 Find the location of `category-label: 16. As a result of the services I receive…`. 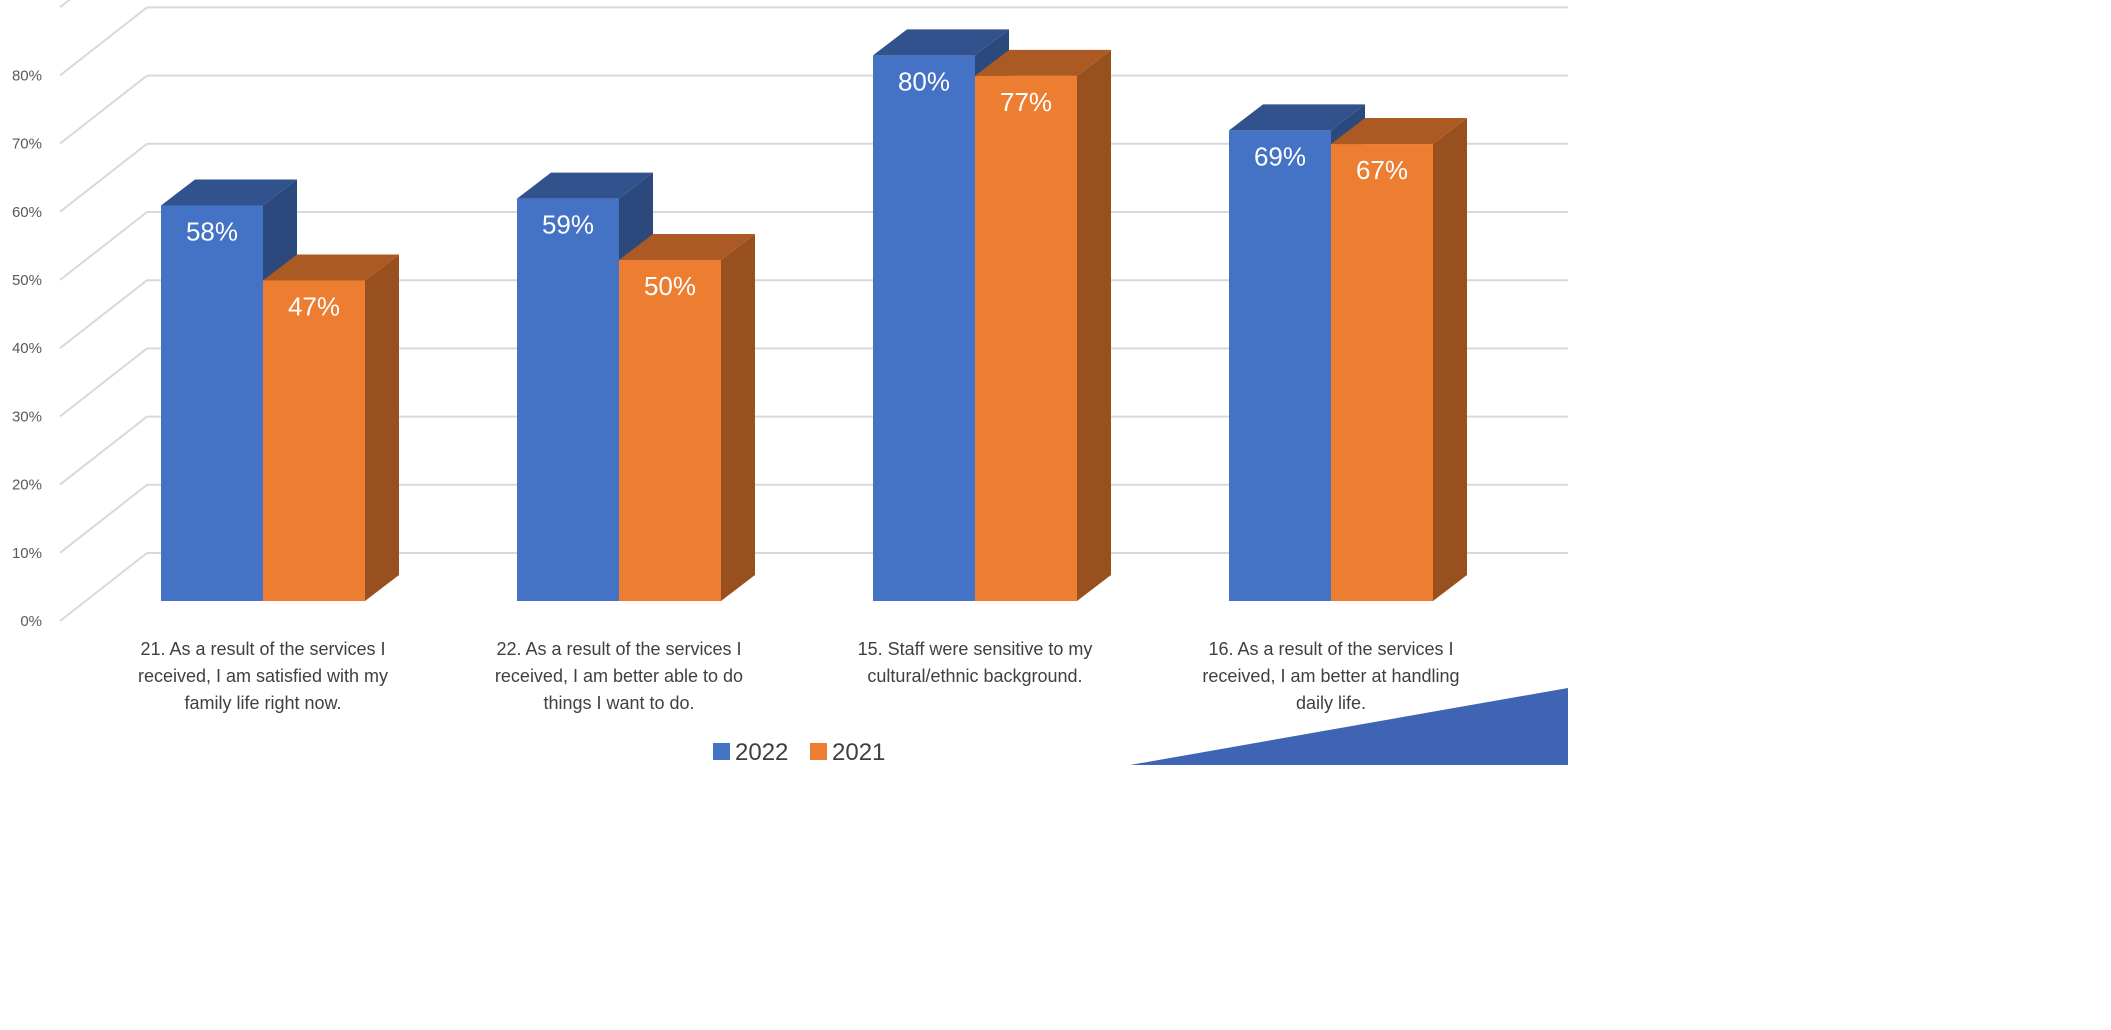

category-label: 16. As a result of the services I receive… is located at coordinates (1330, 676).